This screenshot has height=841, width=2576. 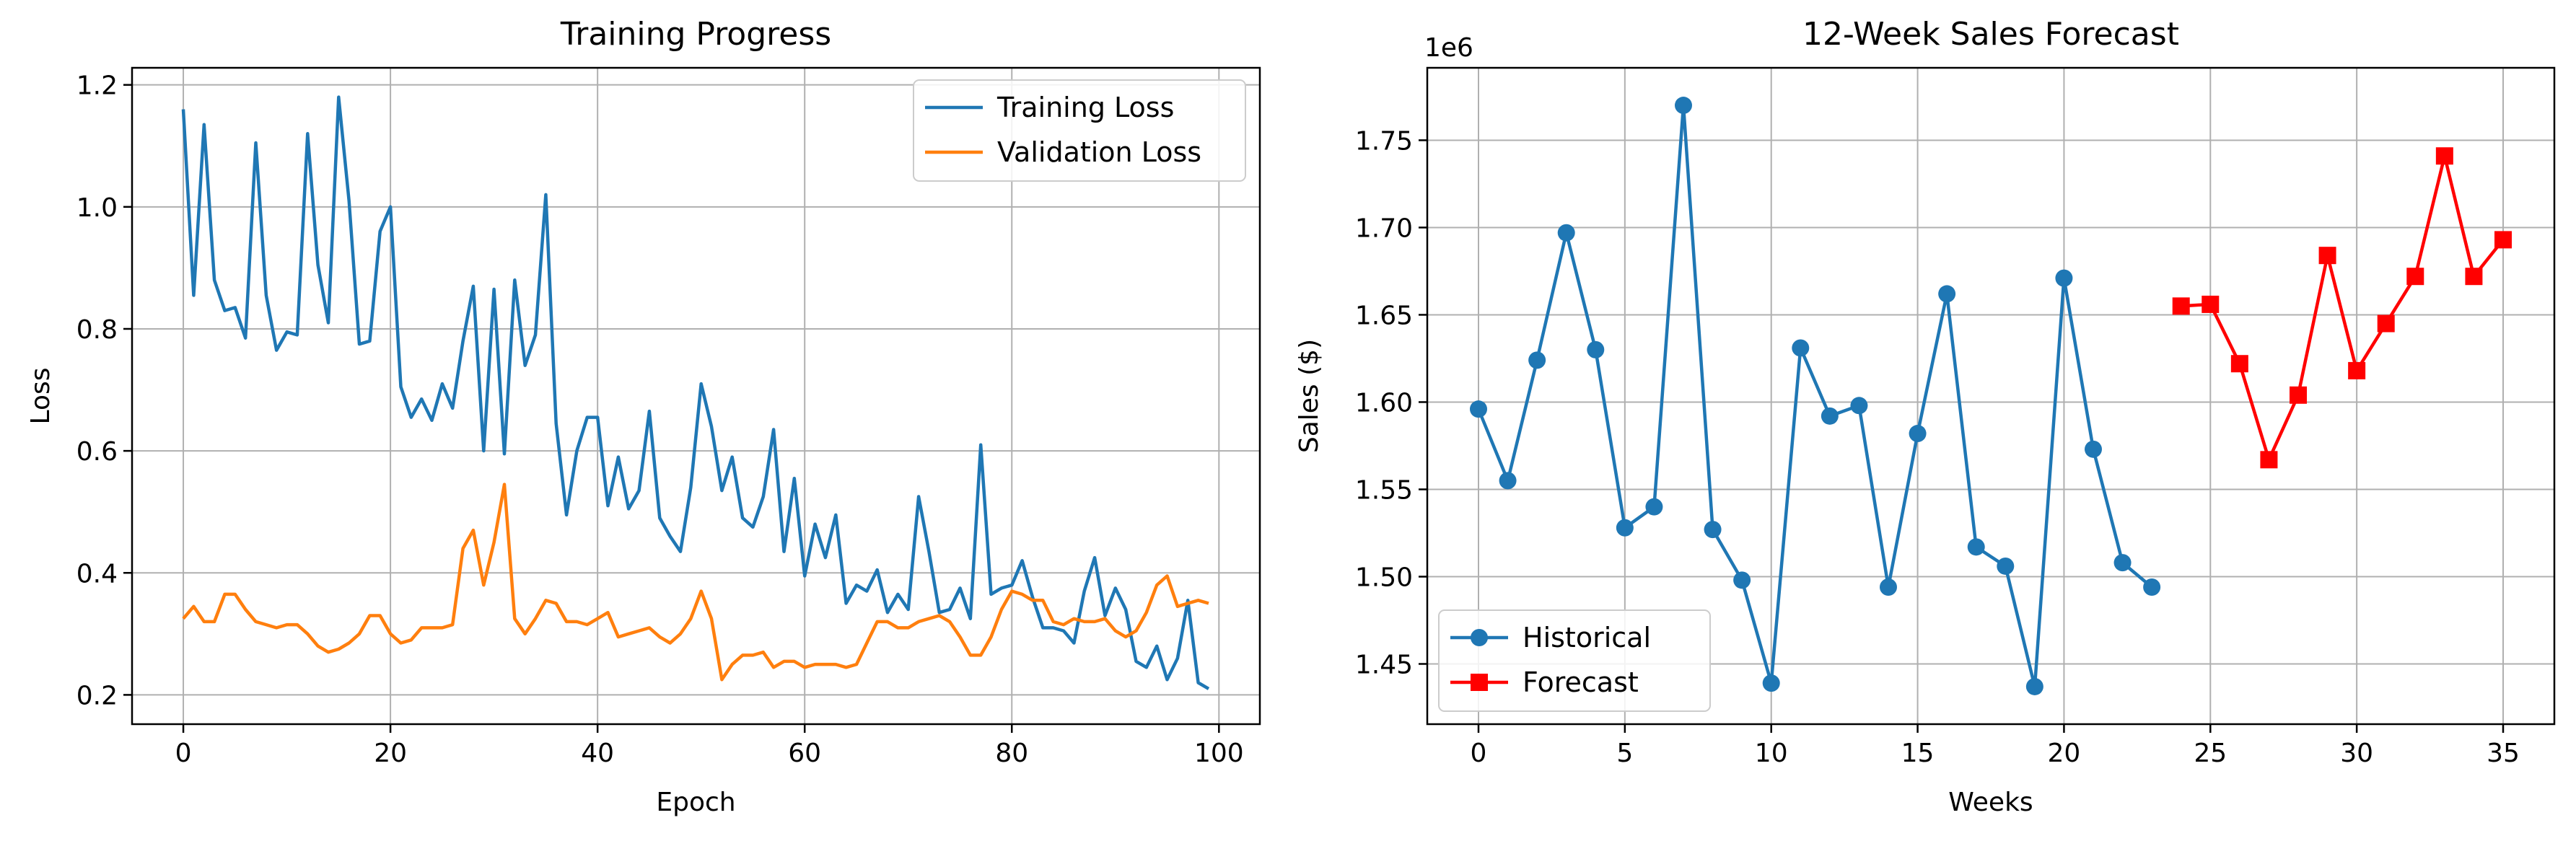 I want to click on chart-title: 12-Week Sales Forecast, so click(x=1990, y=34).